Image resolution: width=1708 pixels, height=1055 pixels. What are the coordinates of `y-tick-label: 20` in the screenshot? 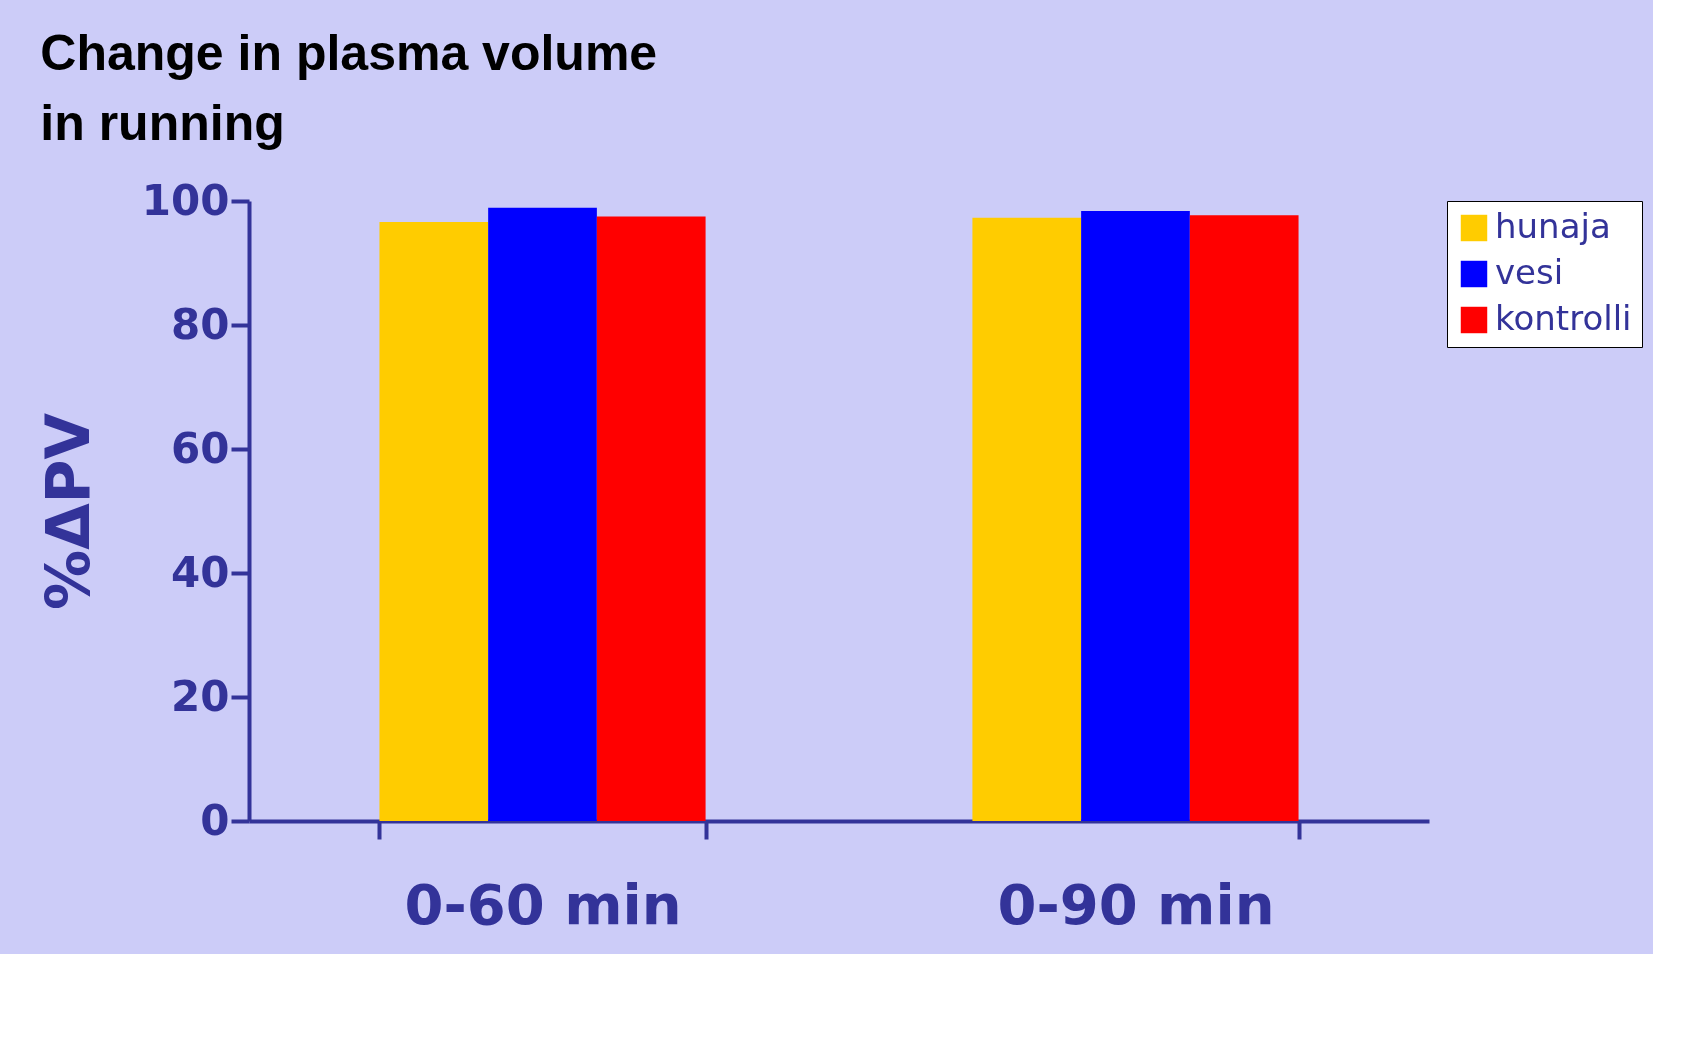 It's located at (200, 696).